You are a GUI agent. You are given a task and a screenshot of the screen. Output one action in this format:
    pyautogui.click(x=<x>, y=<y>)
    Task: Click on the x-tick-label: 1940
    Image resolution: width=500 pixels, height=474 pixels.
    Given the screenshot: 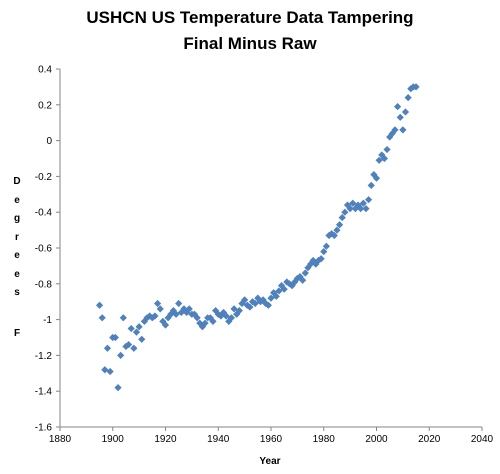 What is the action you would take?
    pyautogui.click(x=218, y=439)
    